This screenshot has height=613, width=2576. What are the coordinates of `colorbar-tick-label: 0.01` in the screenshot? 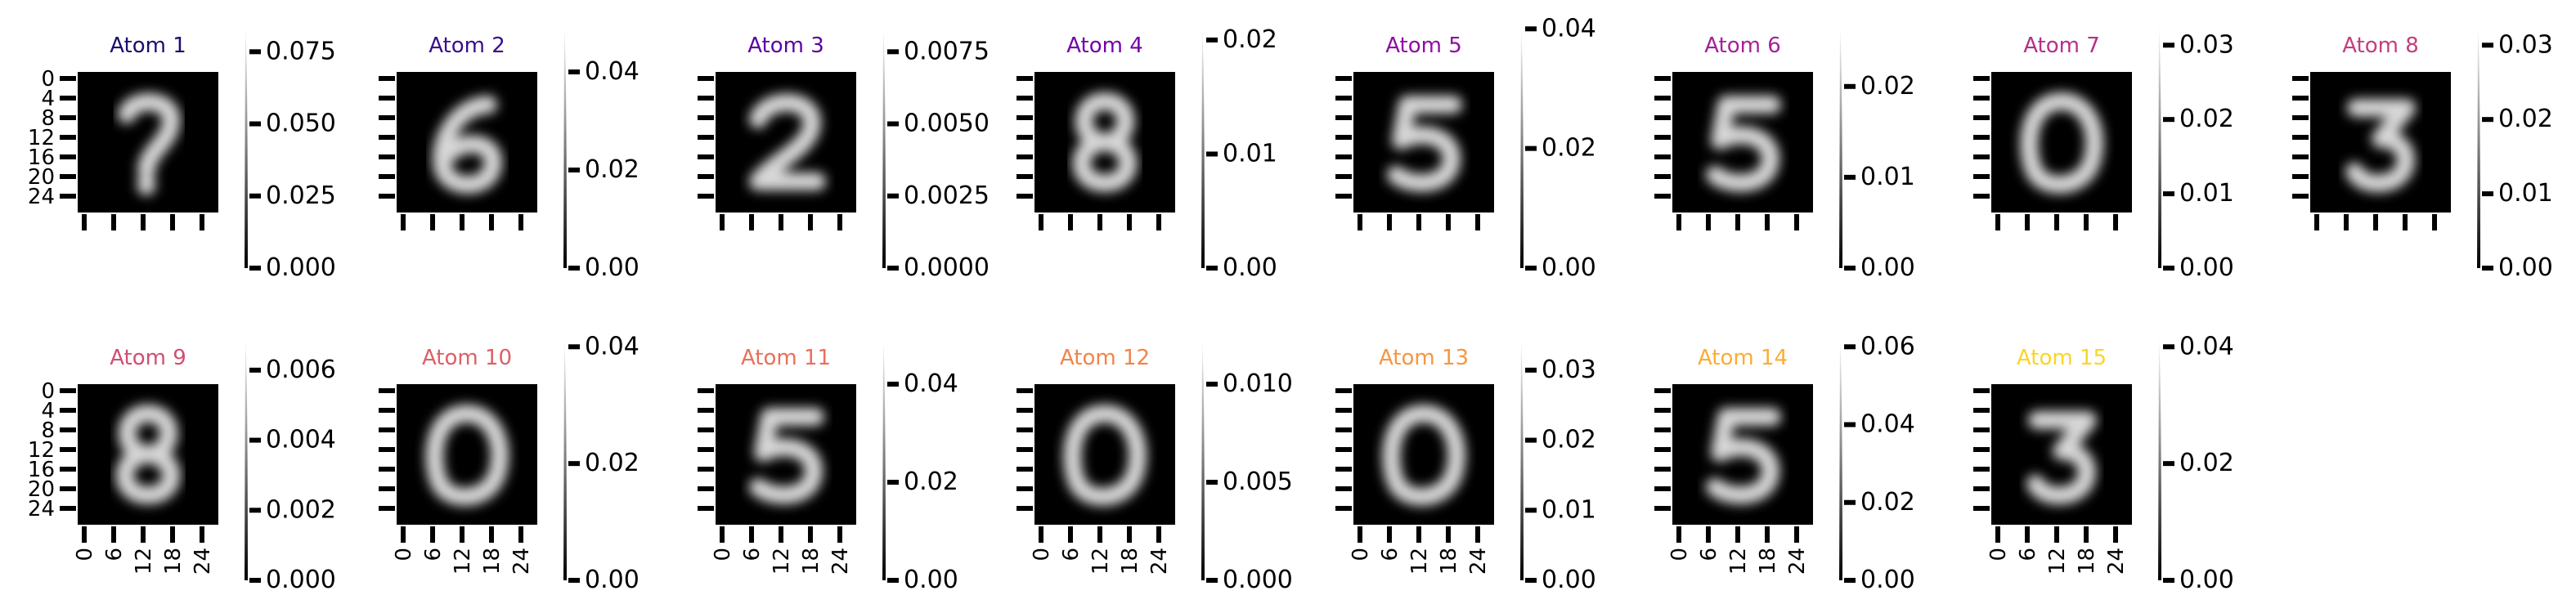 It's located at (2206, 193).